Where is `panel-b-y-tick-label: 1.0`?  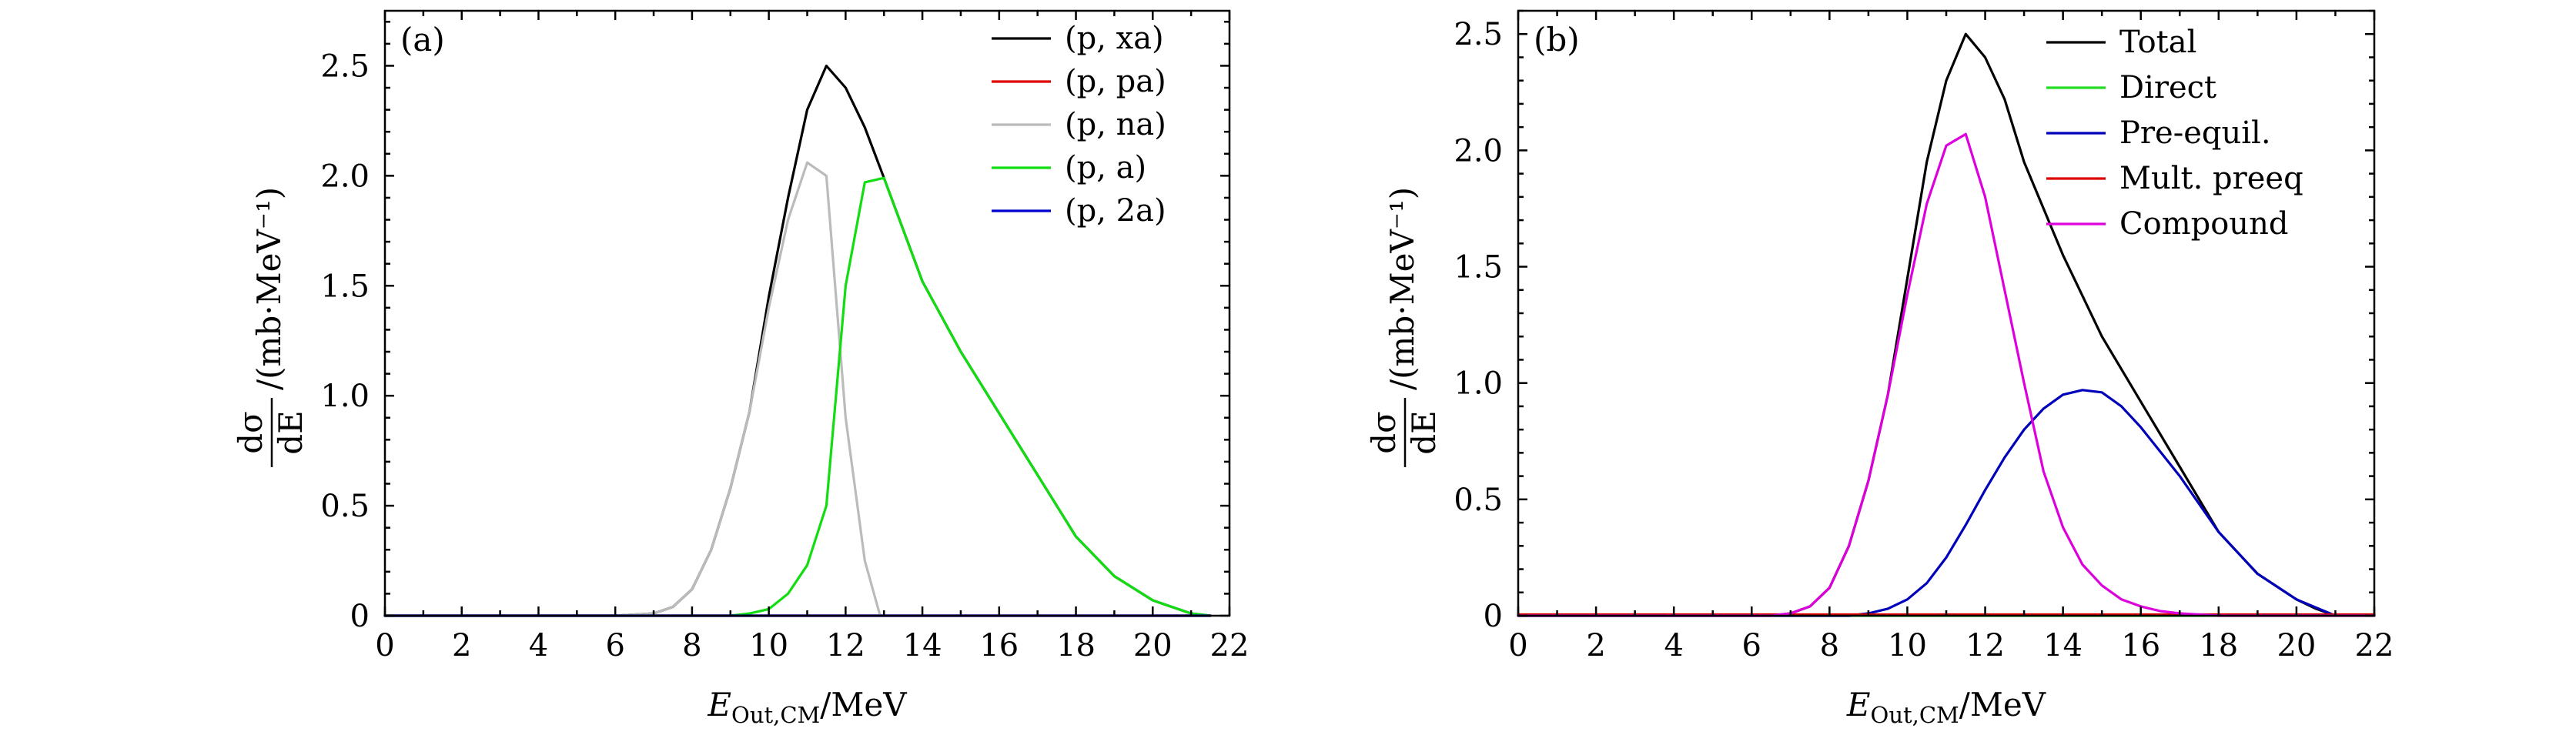 panel-b-y-tick-label: 1.0 is located at coordinates (1478, 384).